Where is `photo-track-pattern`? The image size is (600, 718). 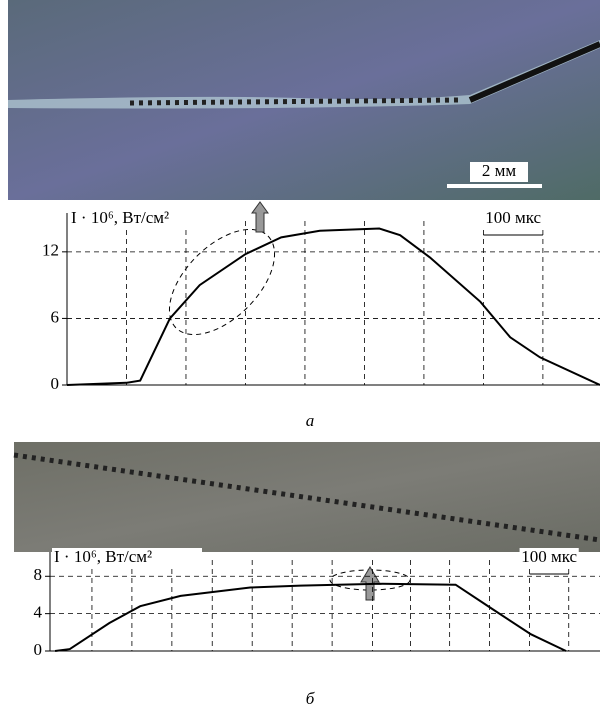 photo-track-pattern is located at coordinates (295, 101).